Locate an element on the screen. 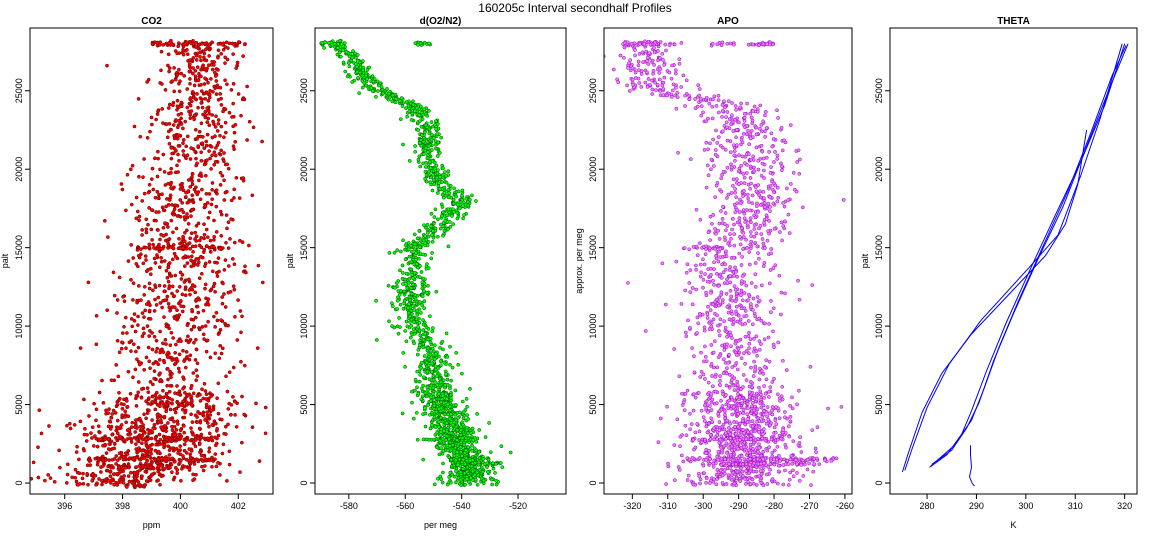 This screenshot has height=550, width=1150. x-tick-label: -580 is located at coordinates (349, 506).